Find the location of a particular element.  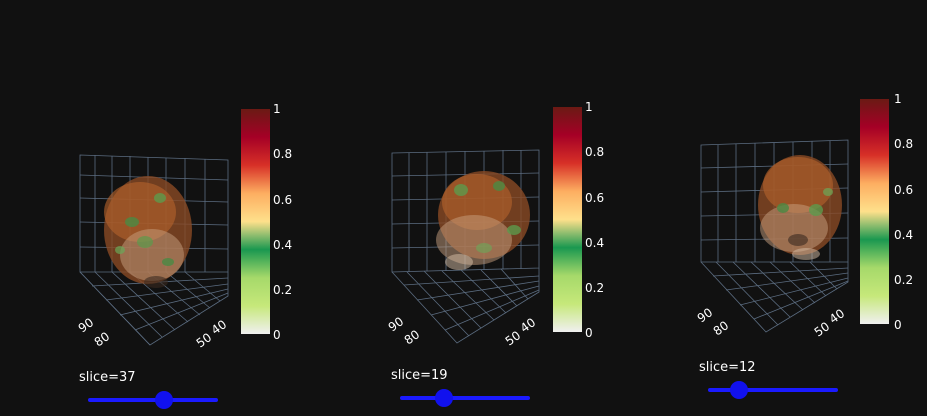

slice-value-label: slice=37 is located at coordinates (107, 377).